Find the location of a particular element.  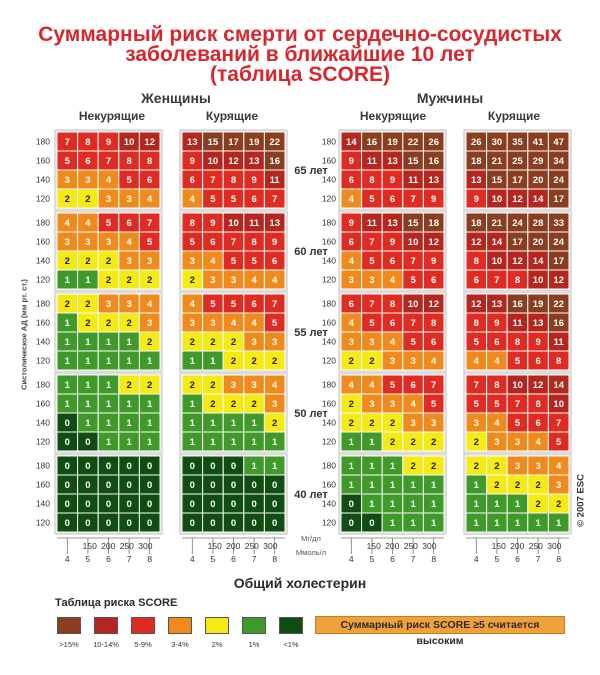

risk-value: 25 is located at coordinates (517, 161).